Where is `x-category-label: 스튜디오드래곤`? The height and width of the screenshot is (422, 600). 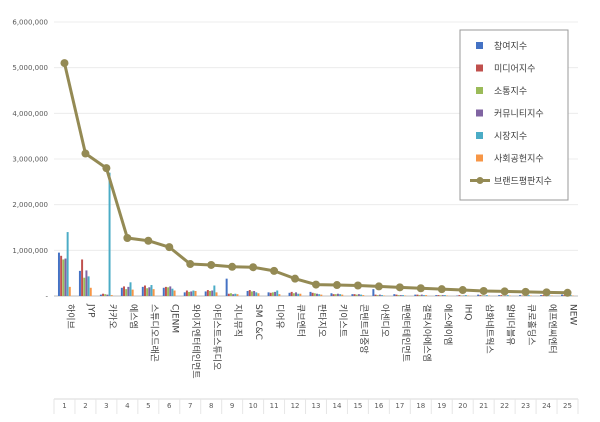
x-category-label: 스튜디오드래곤 is located at coordinates (153, 333).